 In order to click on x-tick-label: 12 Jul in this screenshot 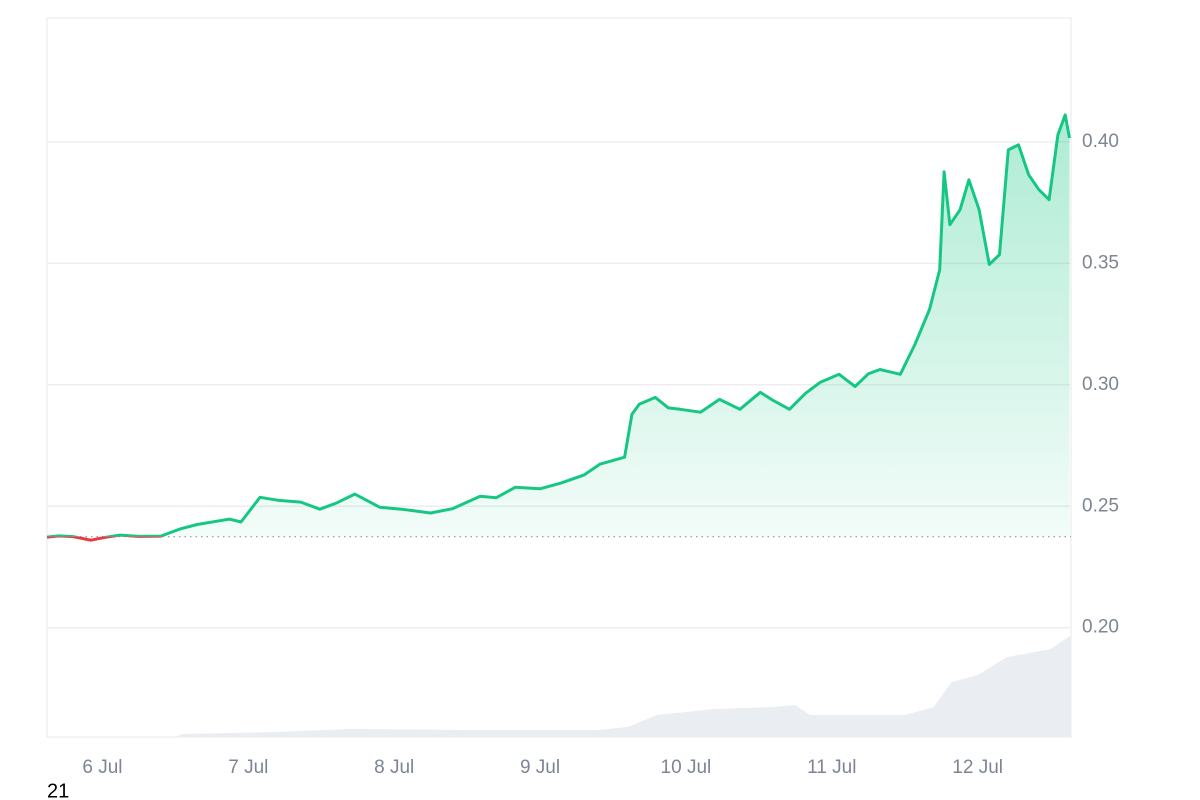, I will do `click(977, 767)`.